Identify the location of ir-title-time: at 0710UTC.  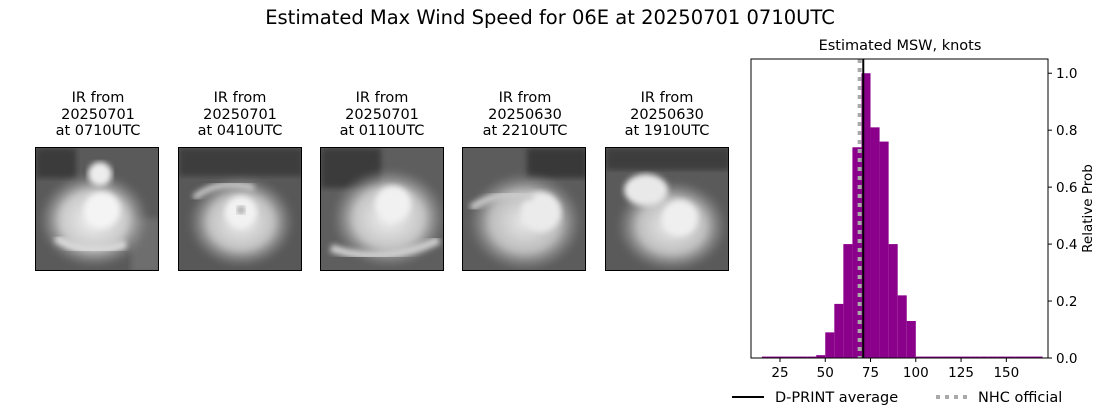
(98, 131).